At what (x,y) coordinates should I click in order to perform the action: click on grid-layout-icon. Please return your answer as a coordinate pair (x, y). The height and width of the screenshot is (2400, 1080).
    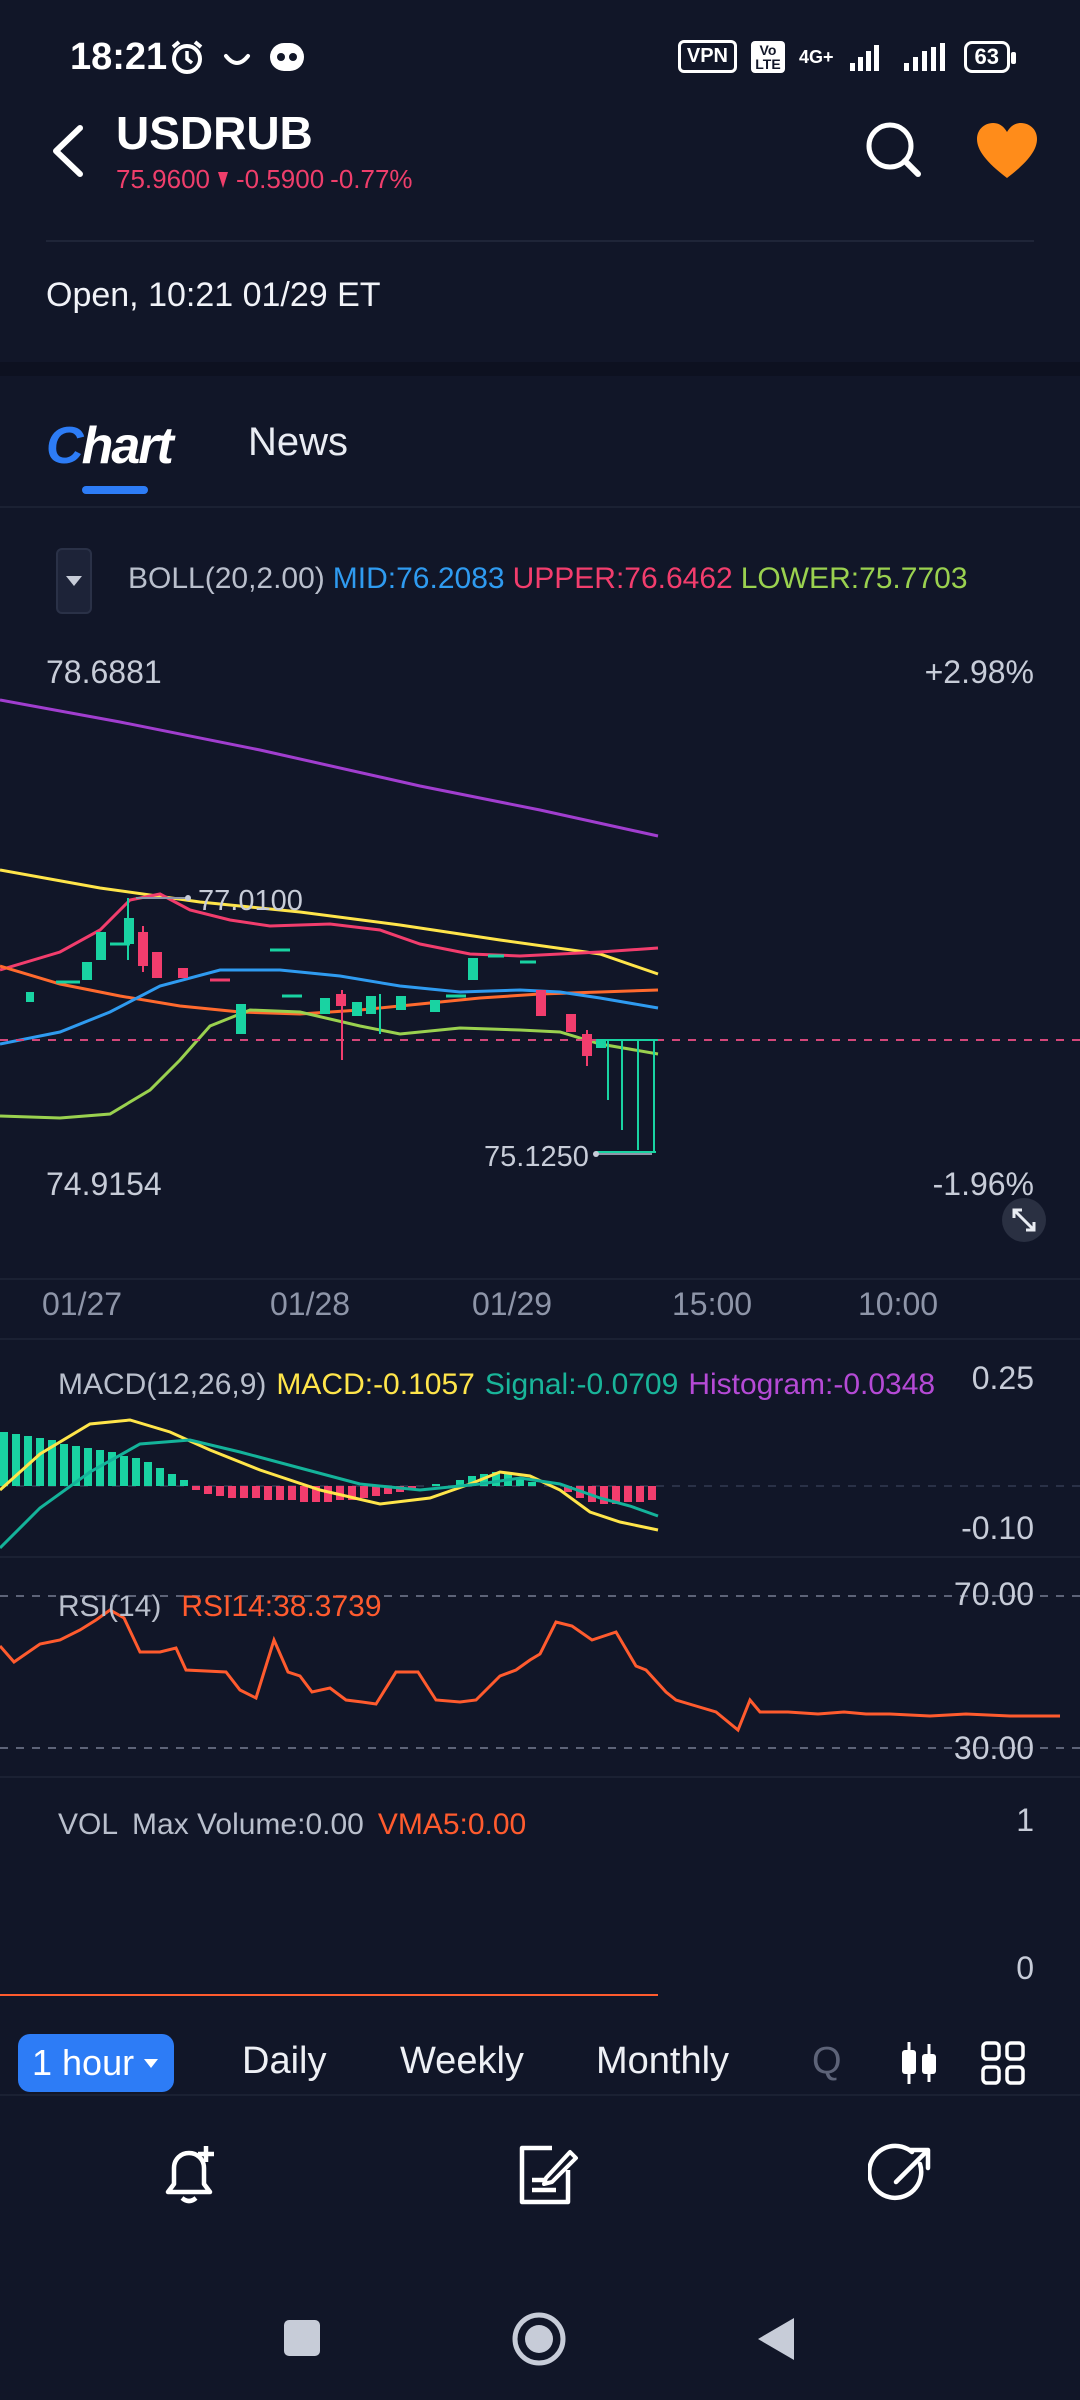
    Looking at the image, I should click on (1003, 2063).